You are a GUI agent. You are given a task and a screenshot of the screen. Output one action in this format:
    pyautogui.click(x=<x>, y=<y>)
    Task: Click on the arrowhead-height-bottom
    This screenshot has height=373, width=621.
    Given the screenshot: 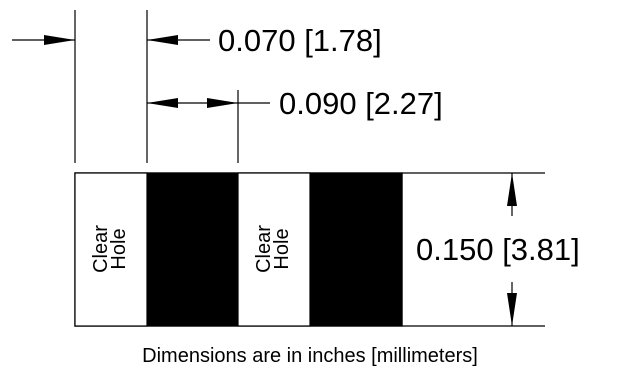 What is the action you would take?
    pyautogui.click(x=512, y=309)
    